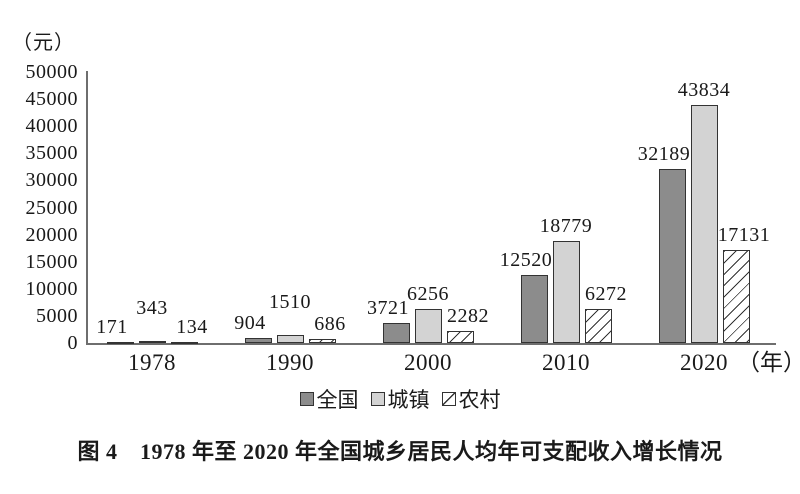 The height and width of the screenshot is (494, 800). Describe the element at coordinates (672, 256) in the screenshot. I see `bar-全国-2020` at that location.